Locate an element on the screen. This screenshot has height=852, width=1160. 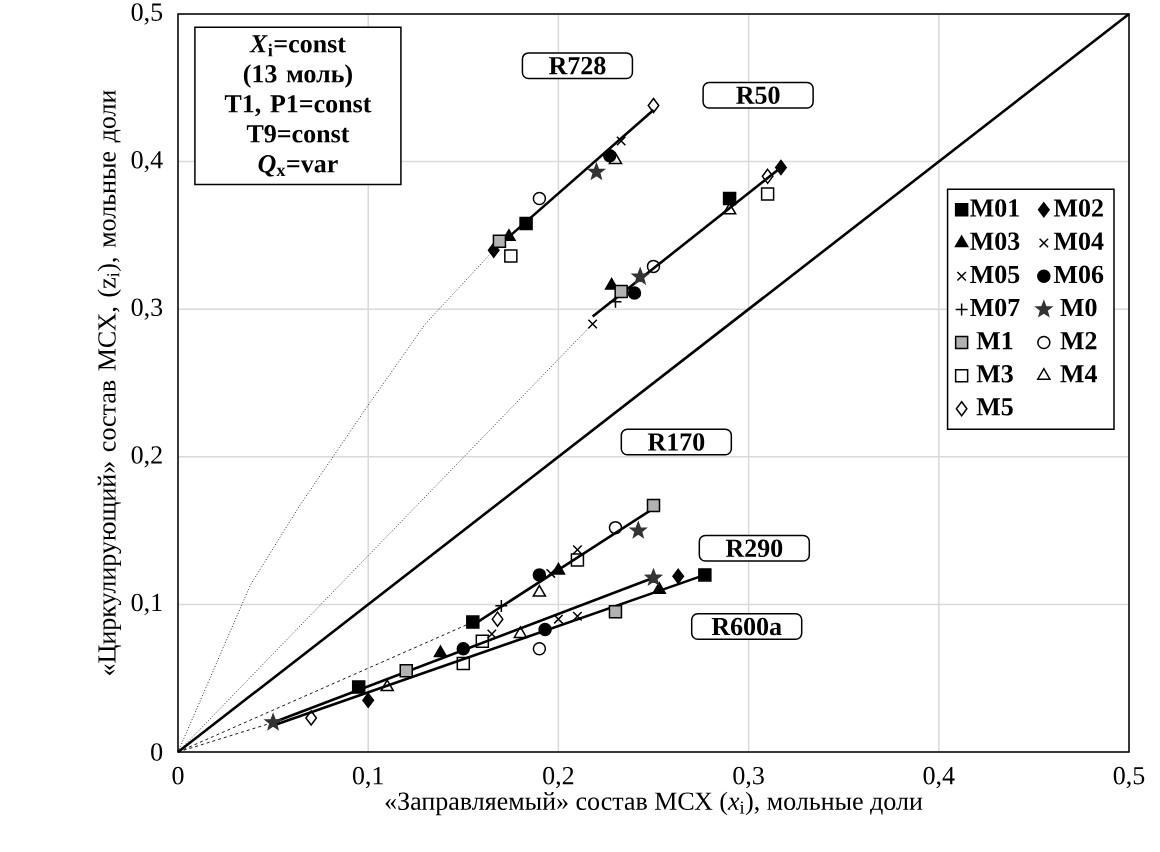
x-tick-label: 0,3 is located at coordinates (748, 777).